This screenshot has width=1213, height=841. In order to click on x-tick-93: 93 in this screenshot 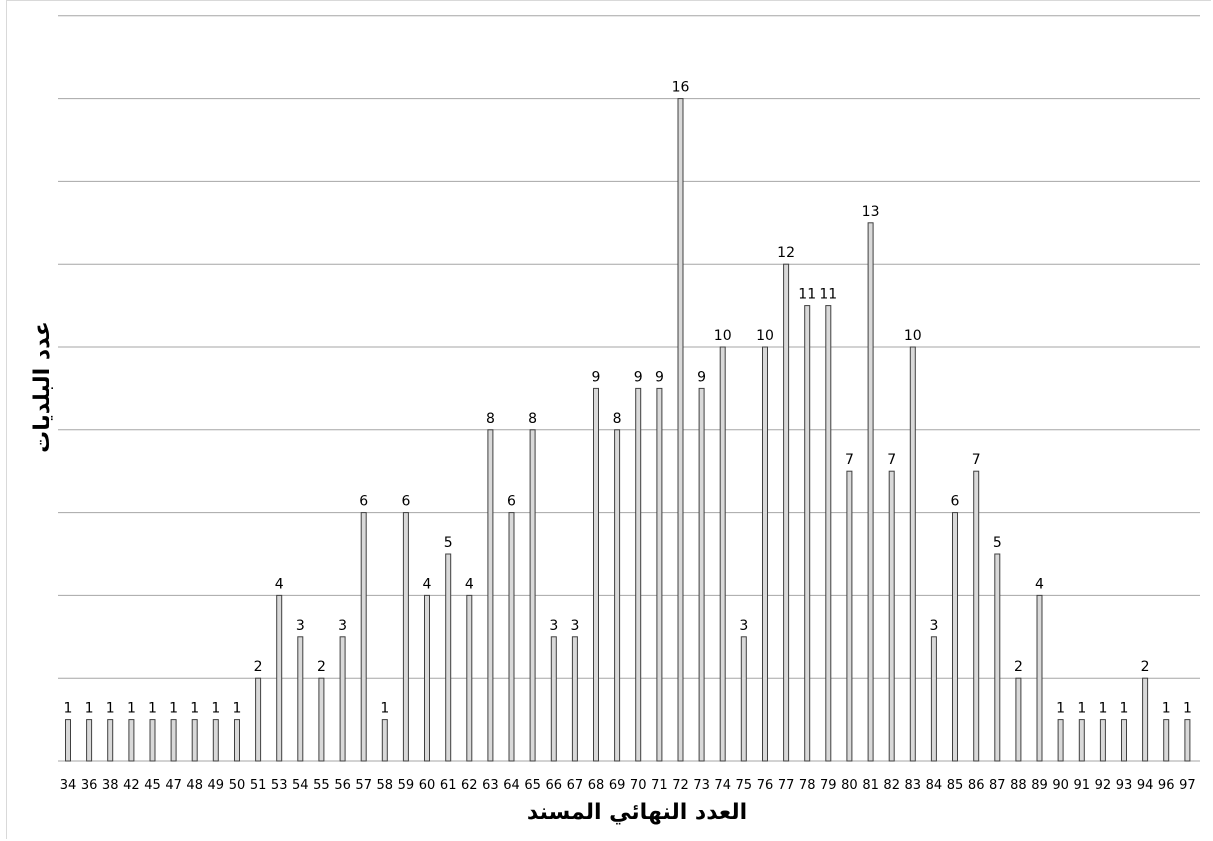, I will do `click(1124, 785)`.